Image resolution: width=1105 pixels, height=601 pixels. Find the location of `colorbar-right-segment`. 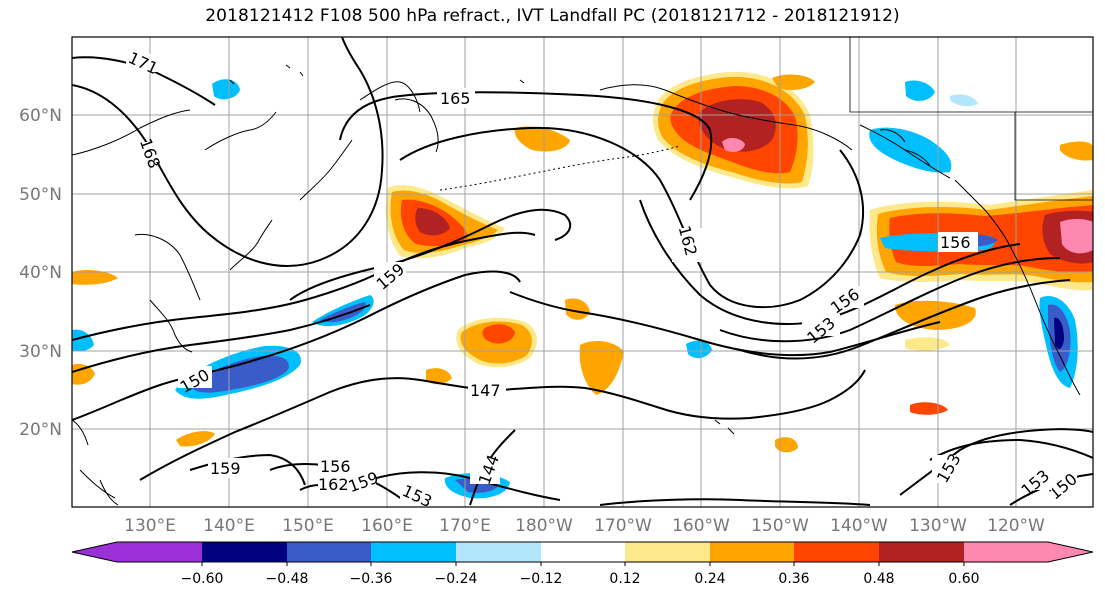

colorbar-right-segment is located at coordinates (1028, 552).